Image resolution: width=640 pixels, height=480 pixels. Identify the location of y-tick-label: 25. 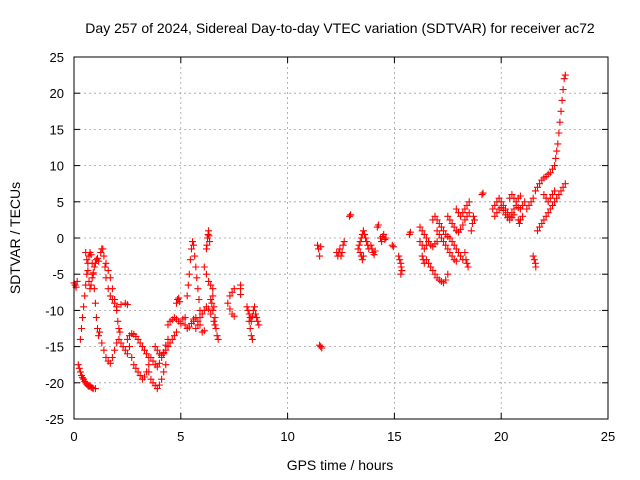
(57, 57).